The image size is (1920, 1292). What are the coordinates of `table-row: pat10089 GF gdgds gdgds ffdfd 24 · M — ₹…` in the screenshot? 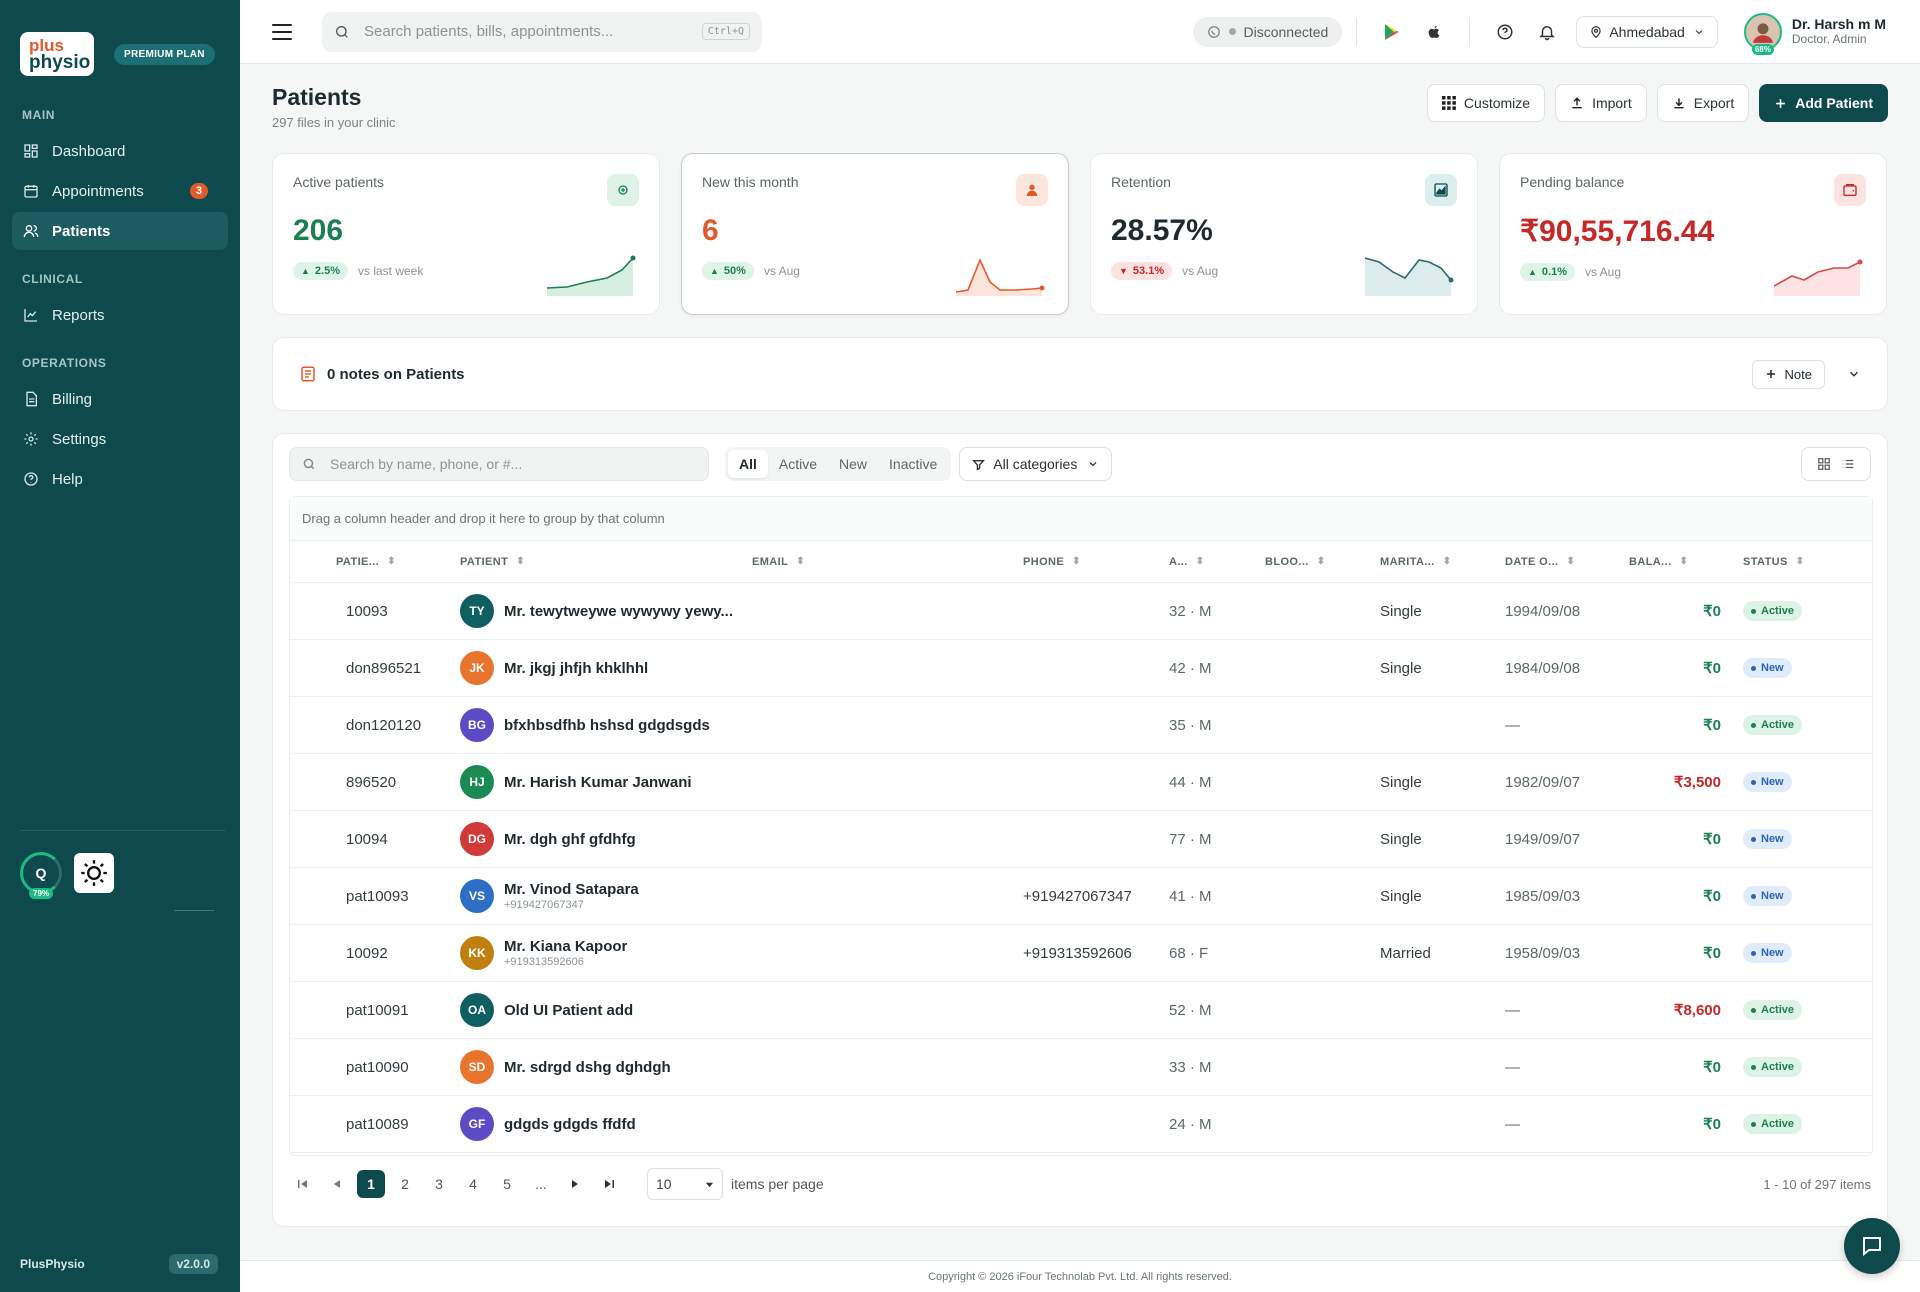 It's located at (1081, 1124).